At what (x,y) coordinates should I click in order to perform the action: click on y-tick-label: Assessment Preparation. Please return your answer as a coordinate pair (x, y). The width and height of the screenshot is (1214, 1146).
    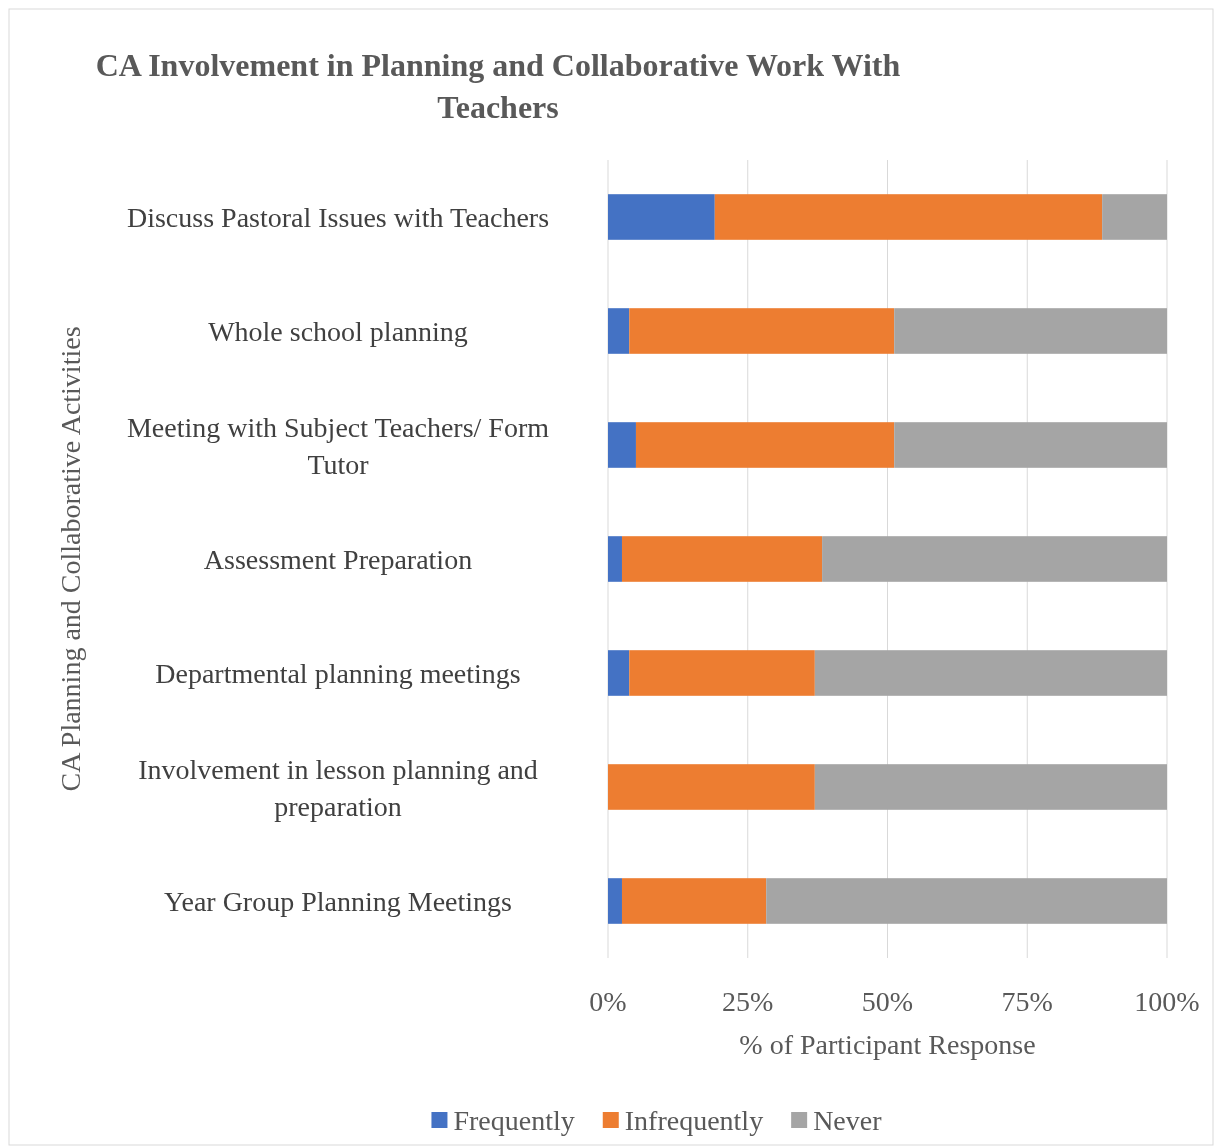
    Looking at the image, I should click on (338, 559).